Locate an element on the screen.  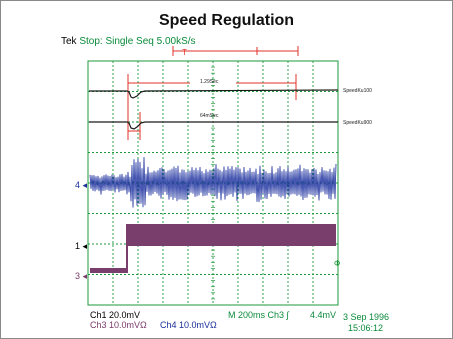
acquisition-mode: Stop: Single Seq is located at coordinates (116, 41).